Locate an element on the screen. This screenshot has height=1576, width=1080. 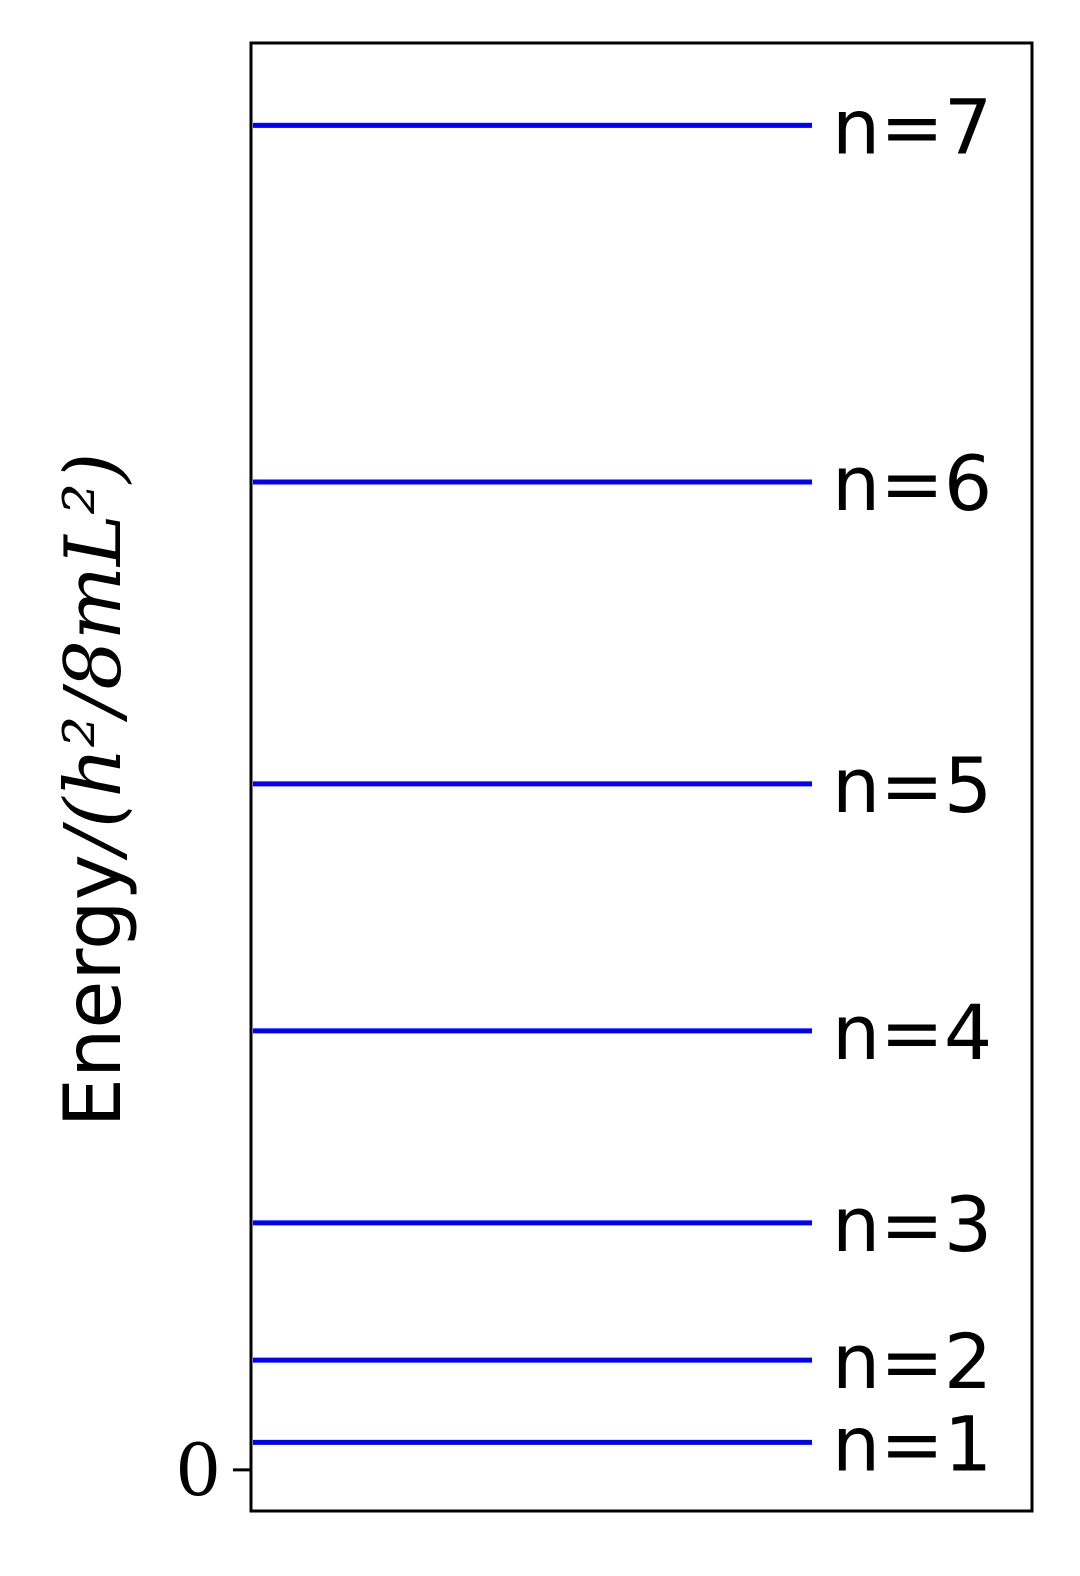
energy-level-label-n2: n=2 is located at coordinates (912, 1361).